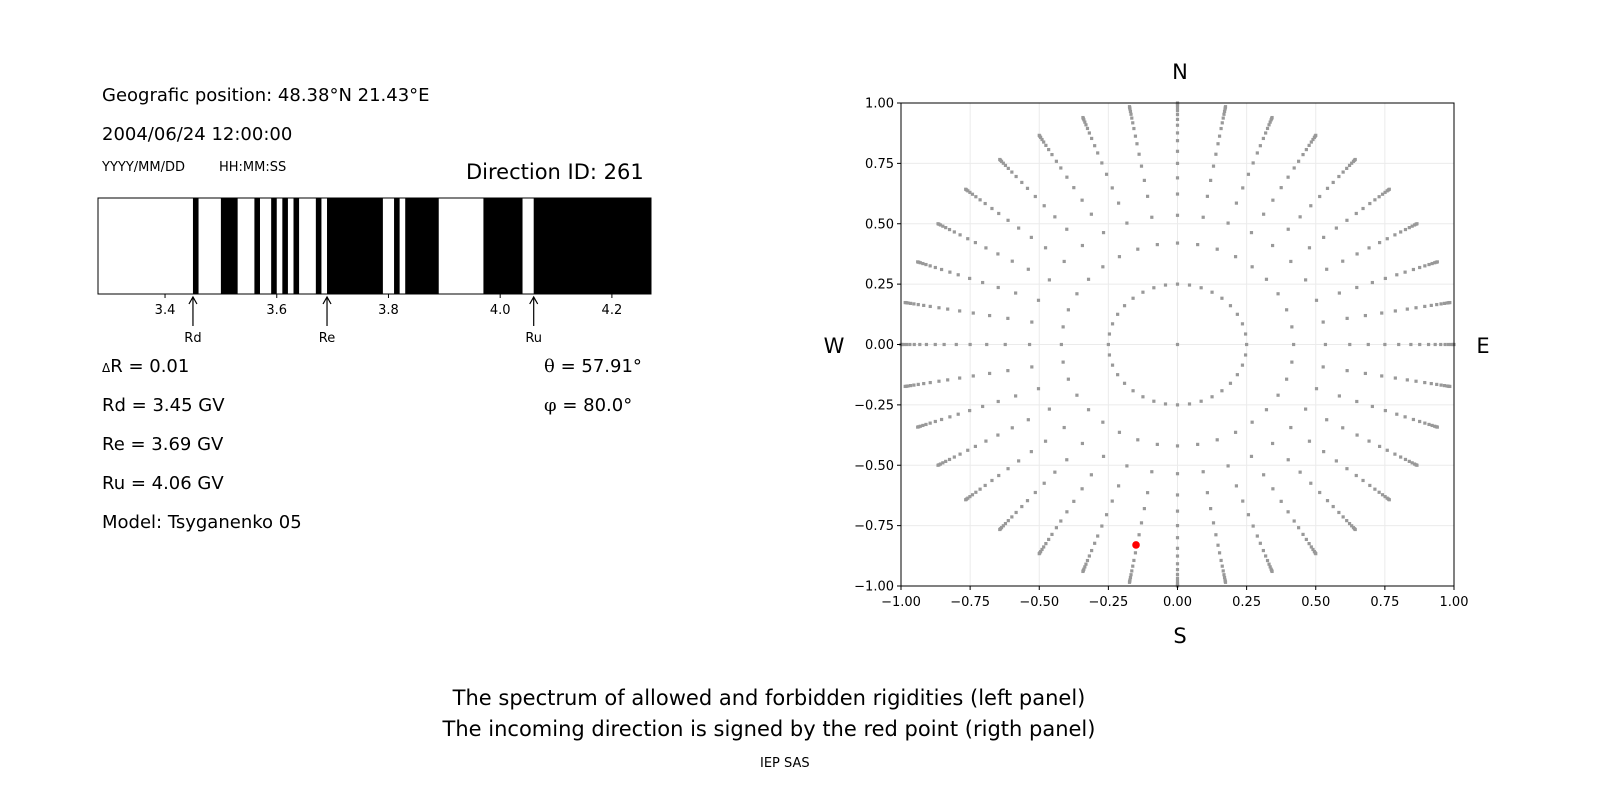 The image size is (1600, 800). Describe the element at coordinates (1108, 602) in the screenshot. I see `x-tick-label: −0.25` at that location.